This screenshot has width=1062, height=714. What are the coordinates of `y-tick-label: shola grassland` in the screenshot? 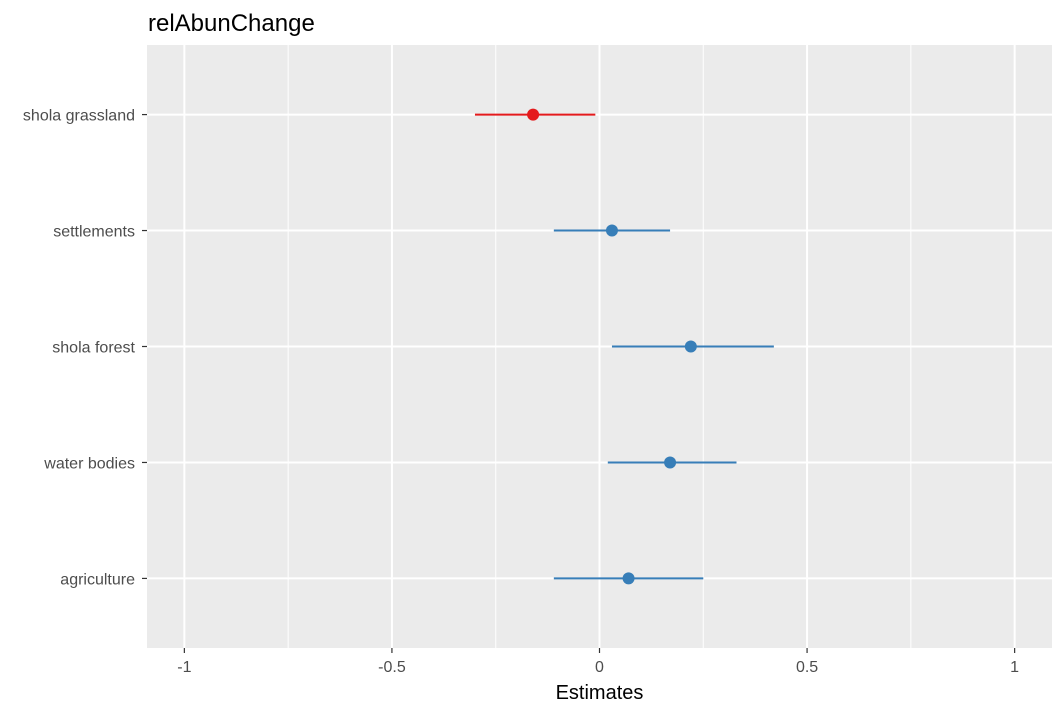 It's located at (79, 116).